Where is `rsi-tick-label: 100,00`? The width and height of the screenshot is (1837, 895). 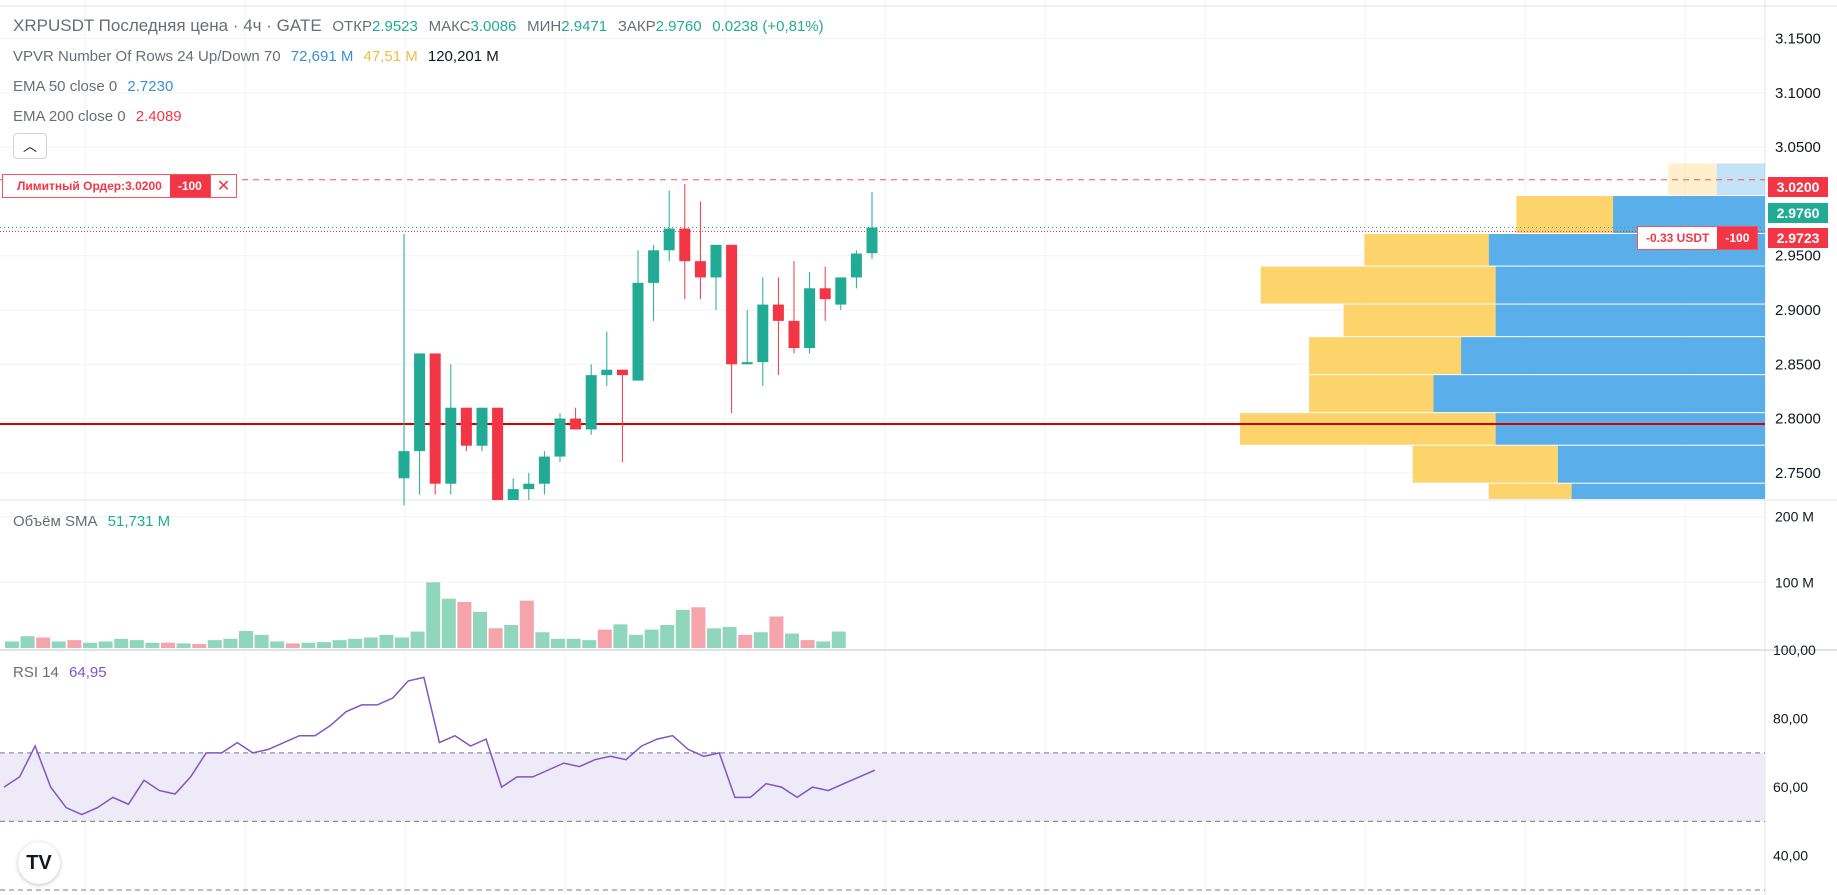
rsi-tick-label: 100,00 is located at coordinates (1794, 650).